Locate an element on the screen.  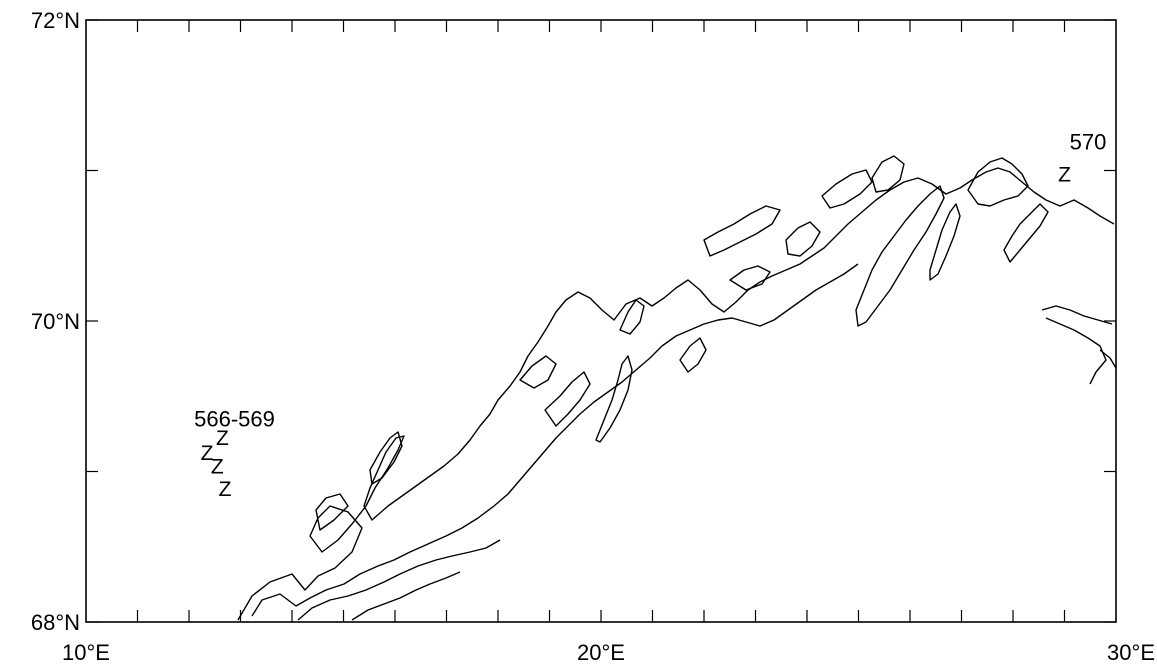
lon-label: 30°E is located at coordinates (1131, 652).